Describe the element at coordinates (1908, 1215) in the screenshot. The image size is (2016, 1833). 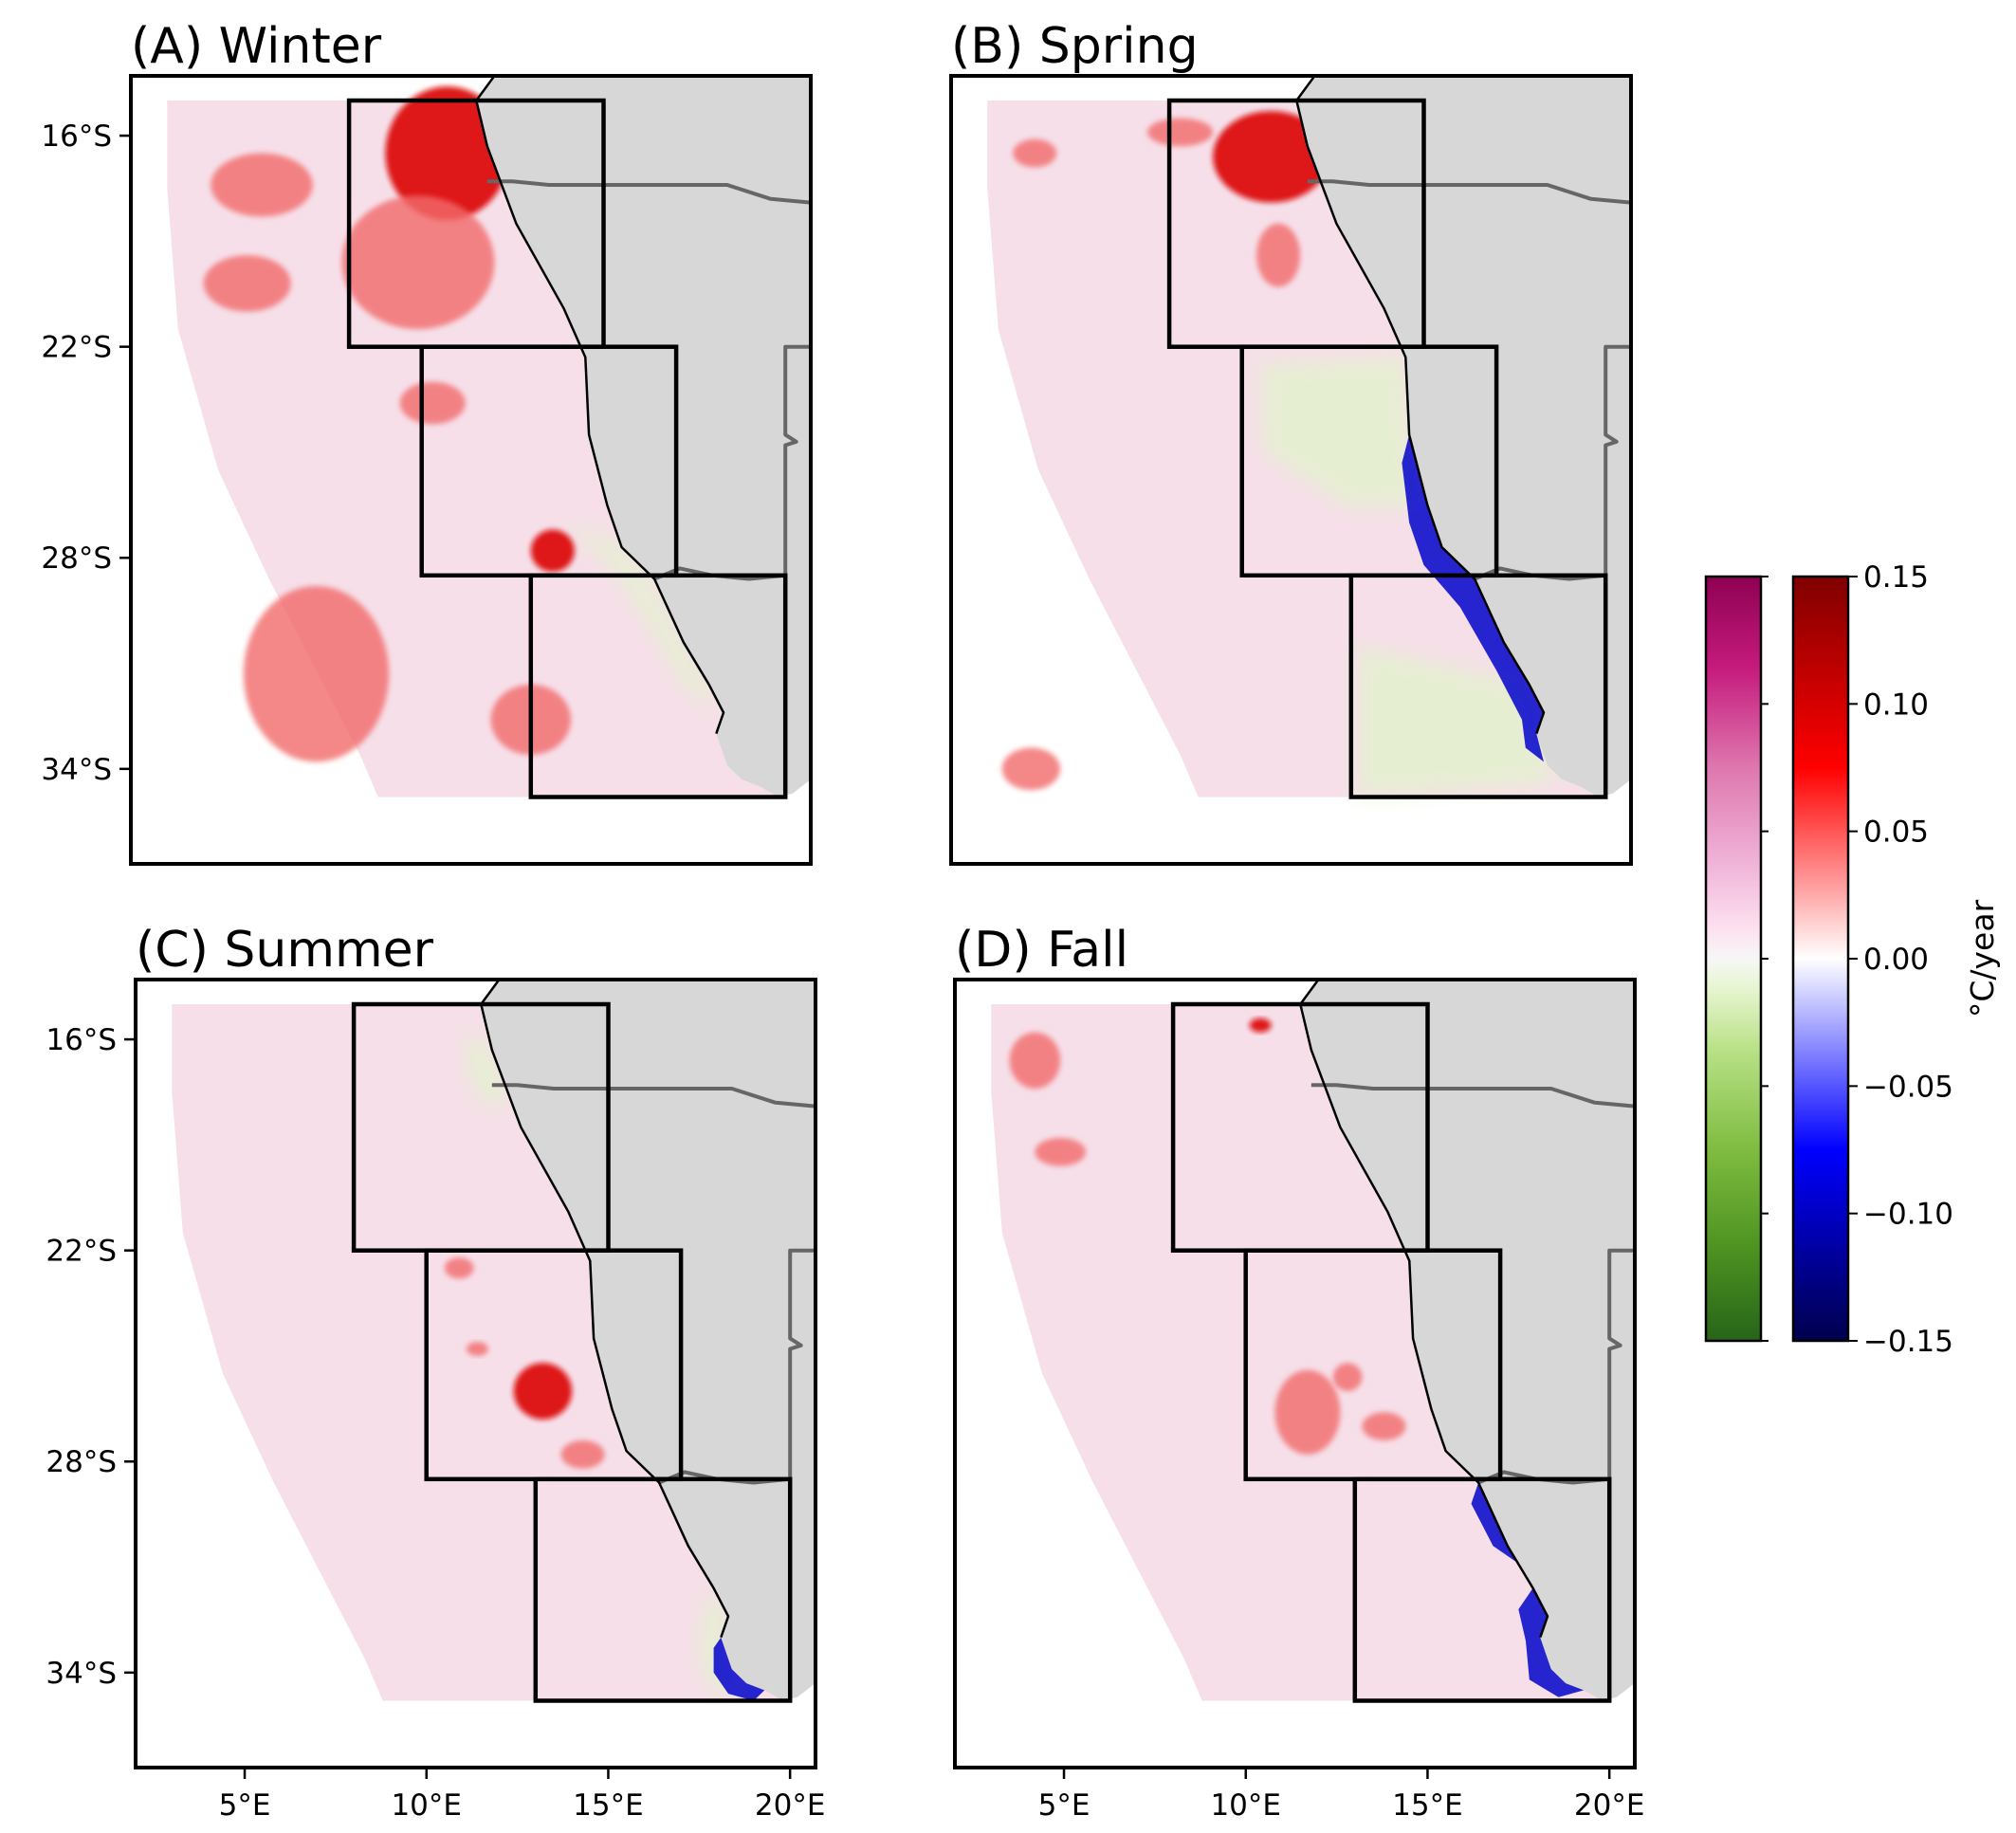
I see `colorbar-tick-label: −0.10` at that location.